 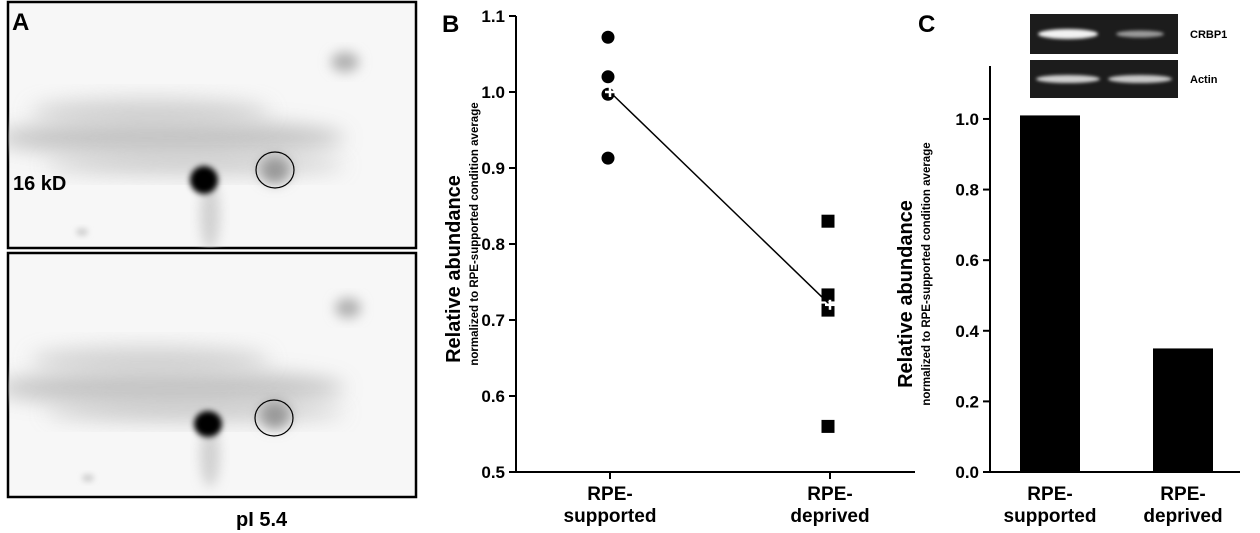 I want to click on panel-c-label: C, so click(x=926, y=24).